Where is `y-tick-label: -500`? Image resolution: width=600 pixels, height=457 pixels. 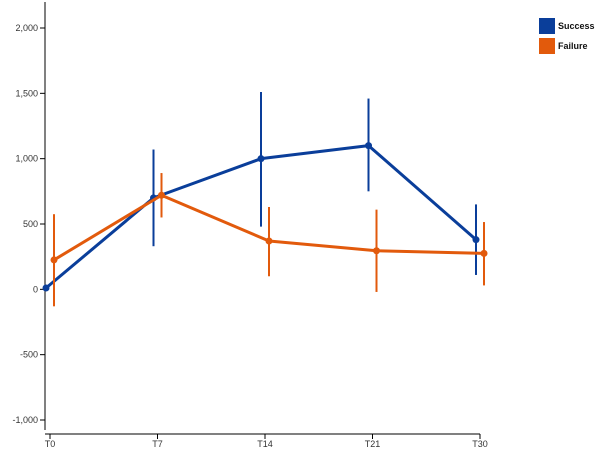
y-tick-label: -500 is located at coordinates (29, 355).